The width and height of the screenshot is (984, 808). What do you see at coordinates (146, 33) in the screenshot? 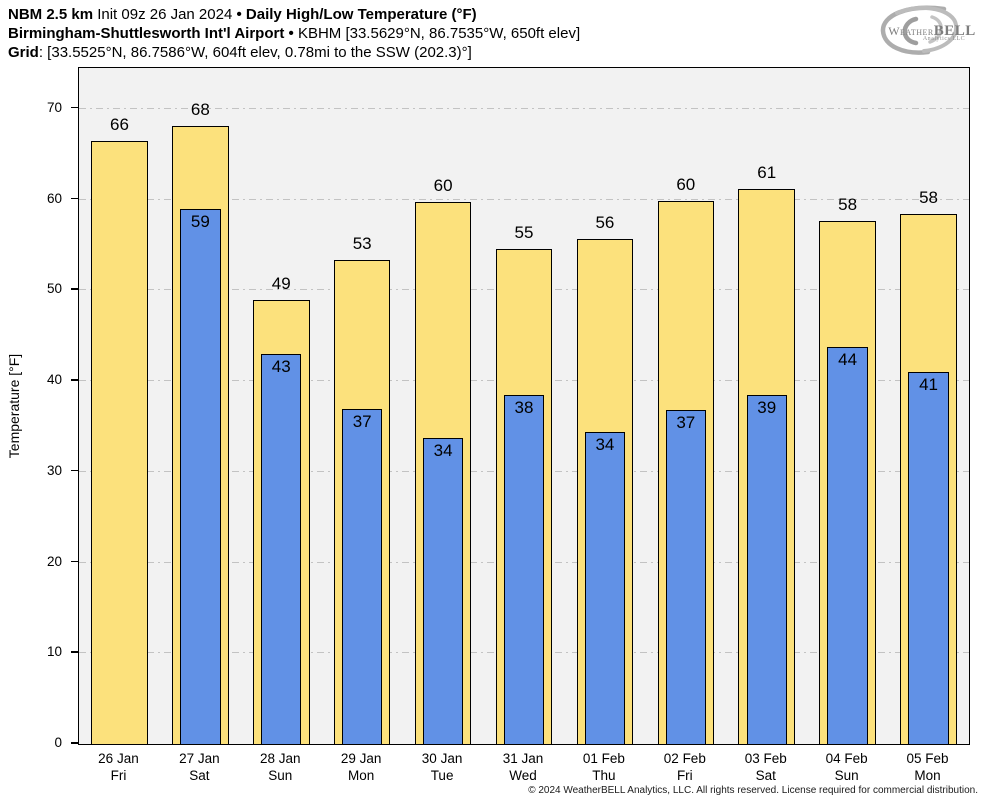
I see `station-name: Birmingham-Shuttlesworth Int'l Airport` at bounding box center [146, 33].